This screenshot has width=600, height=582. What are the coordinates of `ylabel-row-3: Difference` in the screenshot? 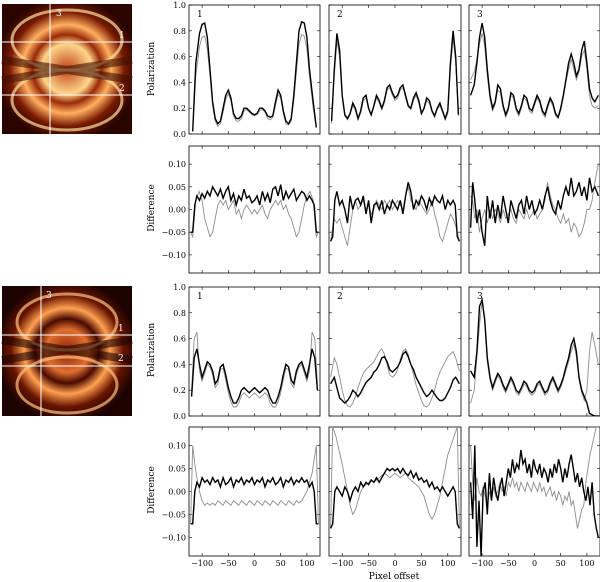 It's located at (152, 490).